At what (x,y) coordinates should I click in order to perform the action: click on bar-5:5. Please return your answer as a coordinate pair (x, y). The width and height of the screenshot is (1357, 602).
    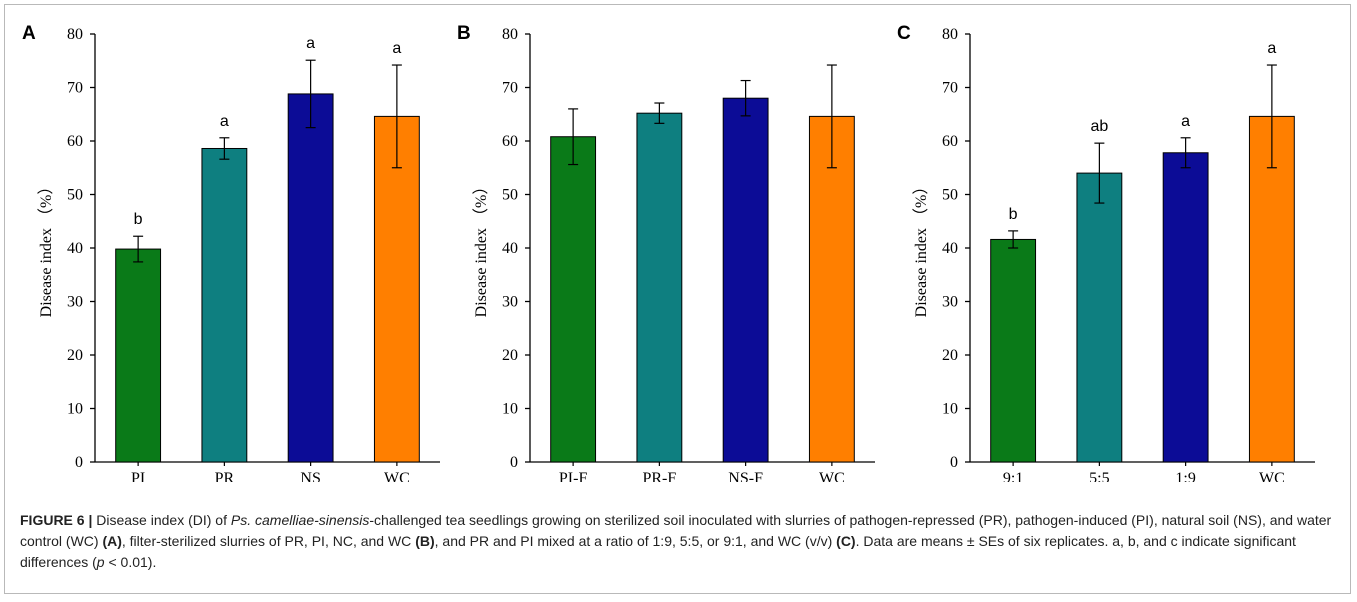
    Looking at the image, I should click on (1099, 317).